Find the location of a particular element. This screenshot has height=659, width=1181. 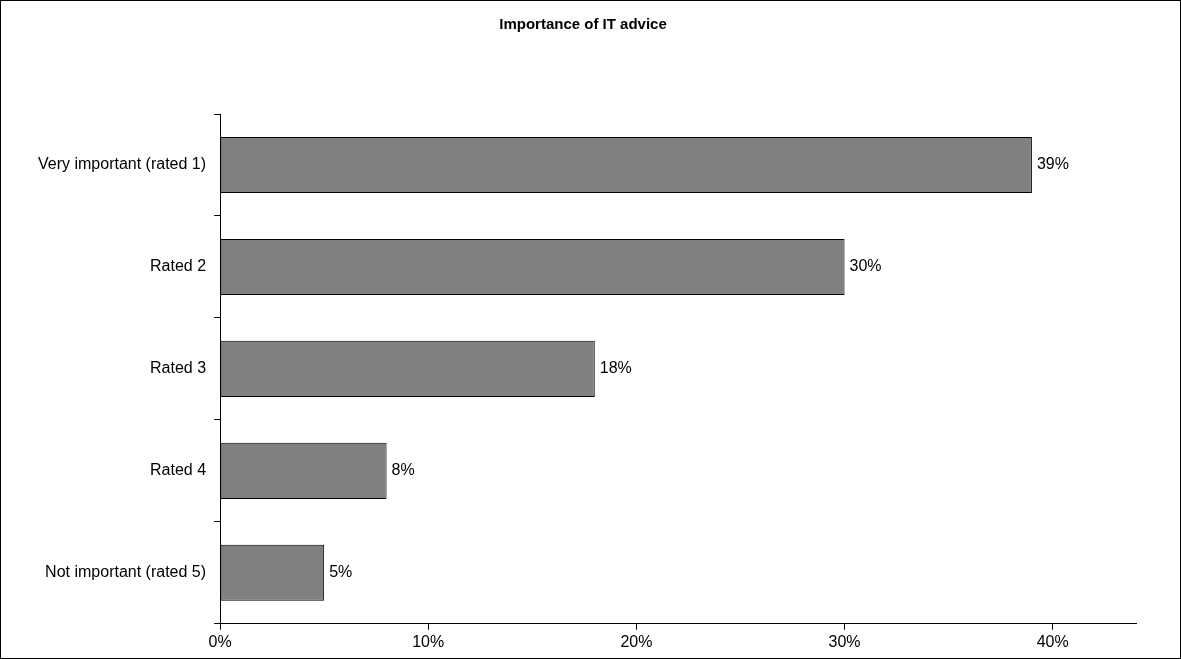

data-label: 39% is located at coordinates (1052, 164).